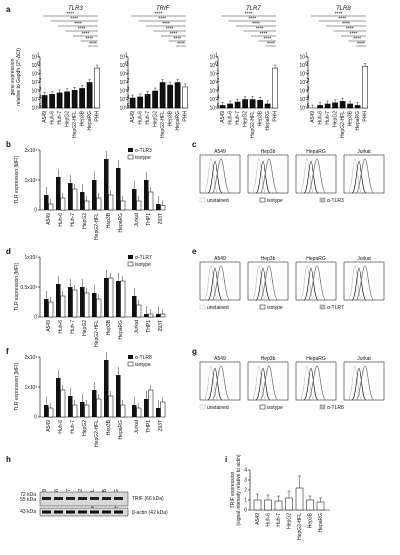 This screenshot has width=400, height=555. I want to click on panel-letter-e: e, so click(194, 251).